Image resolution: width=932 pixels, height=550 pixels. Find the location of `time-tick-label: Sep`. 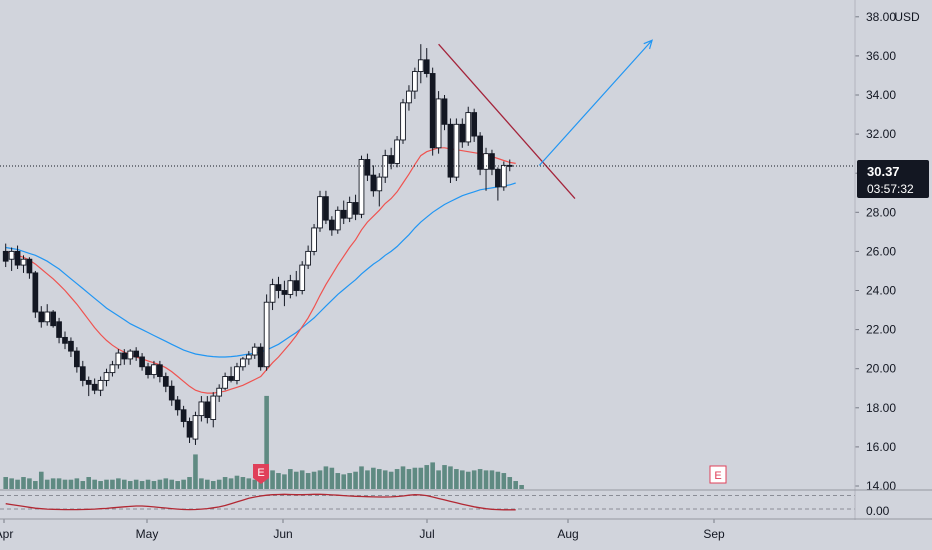

time-tick-label: Sep is located at coordinates (714, 534).